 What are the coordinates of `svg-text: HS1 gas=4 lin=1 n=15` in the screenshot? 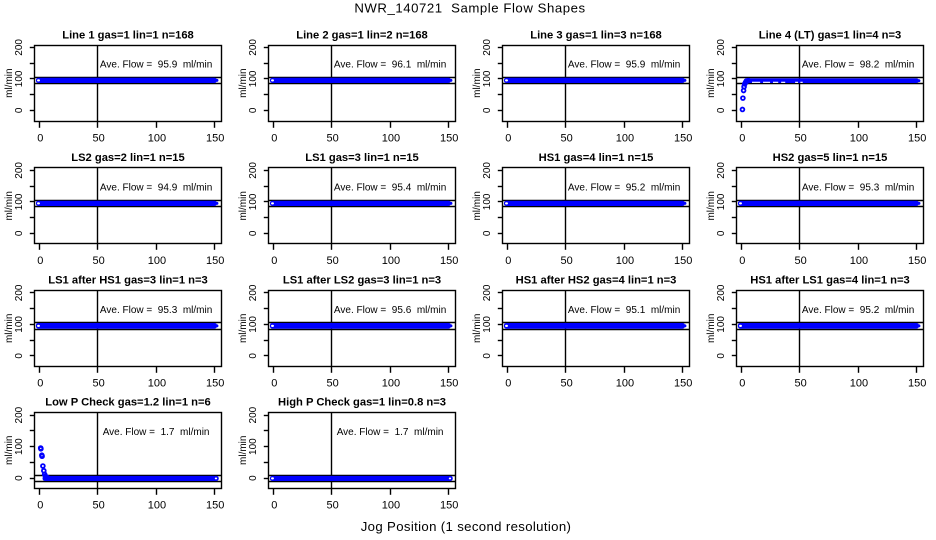 It's located at (596, 158).